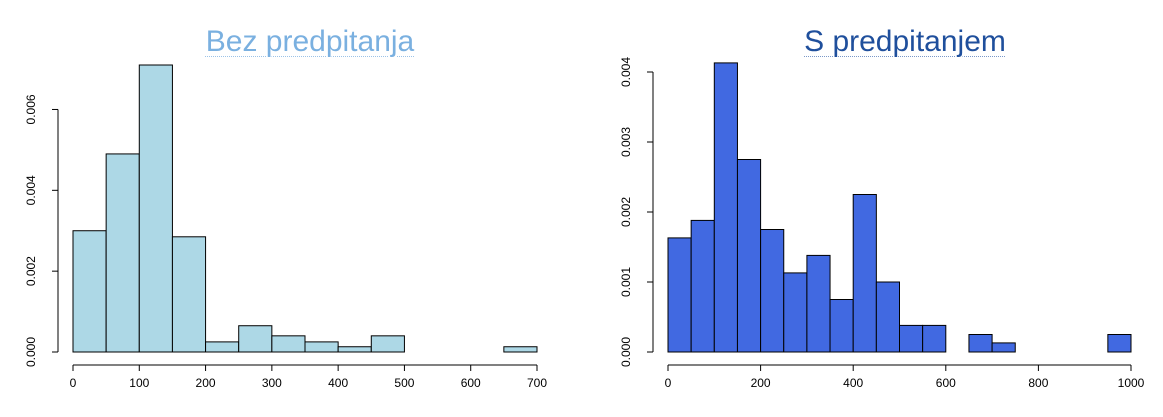 The height and width of the screenshot is (417, 1163). I want to click on x-tick-label: 800, so click(1038, 383).